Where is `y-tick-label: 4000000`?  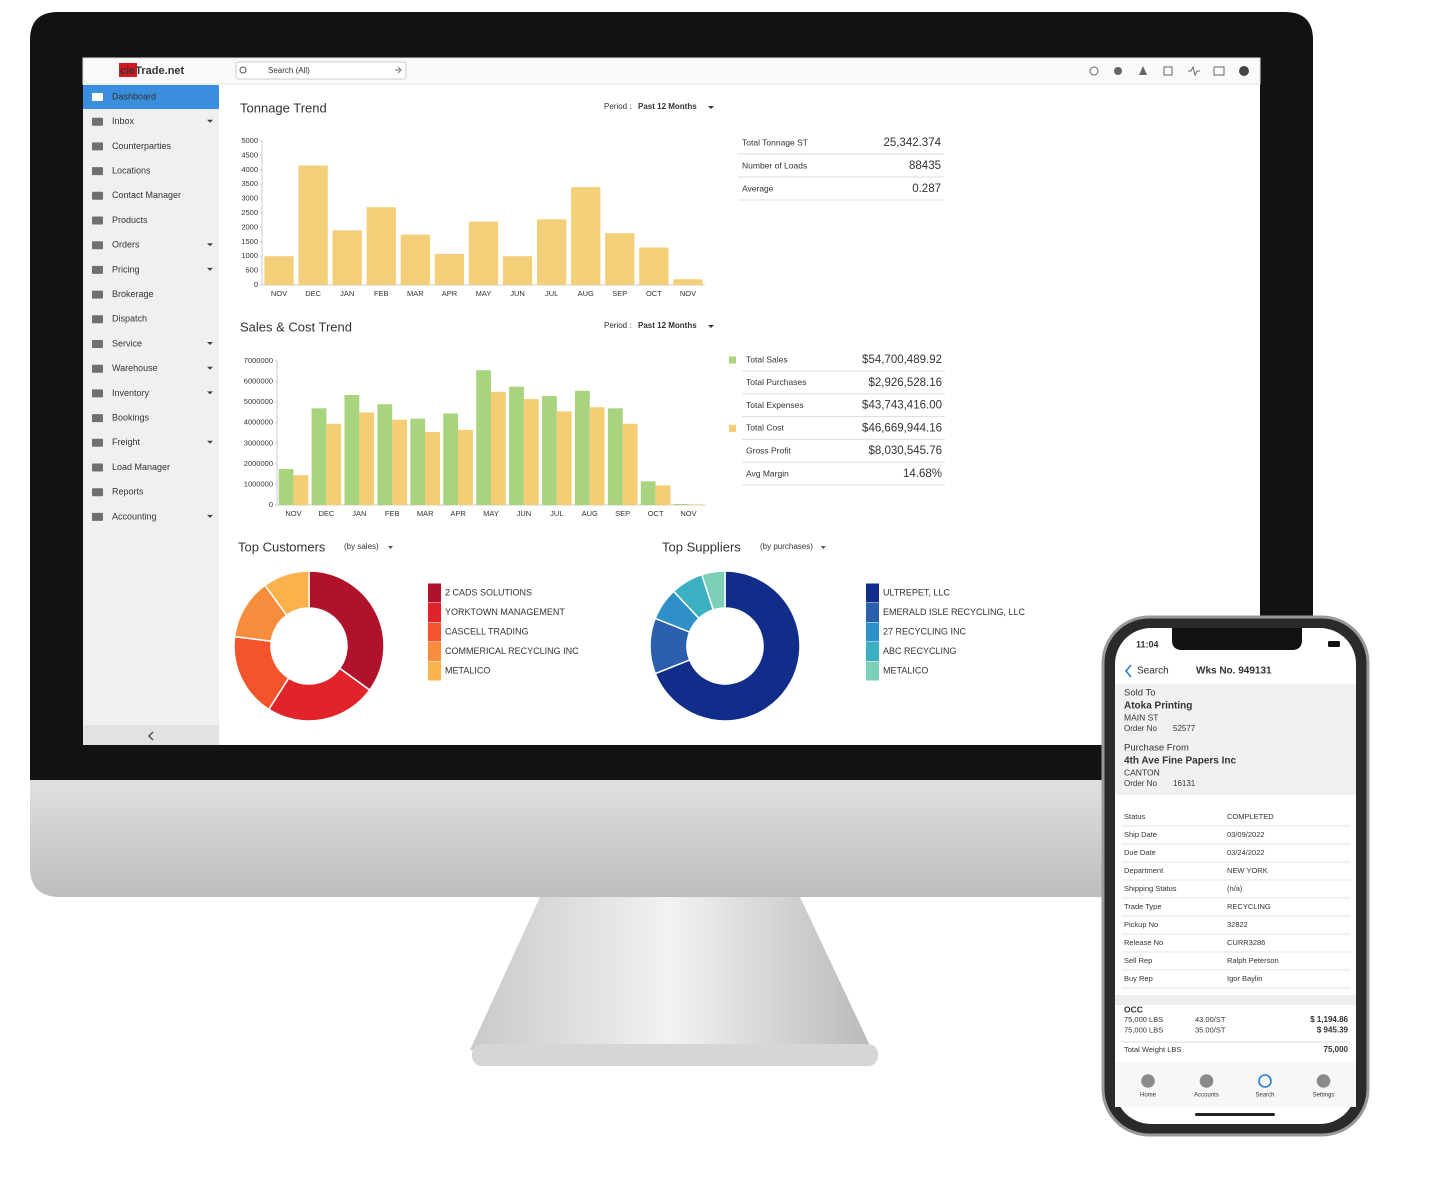 y-tick-label: 4000000 is located at coordinates (258, 422).